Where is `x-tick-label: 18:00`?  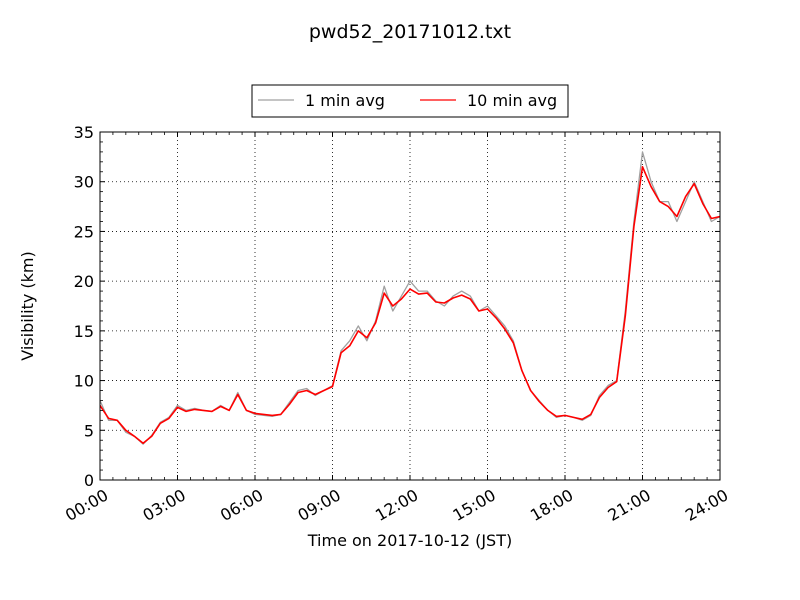
x-tick-label: 18:00 is located at coordinates (551, 505).